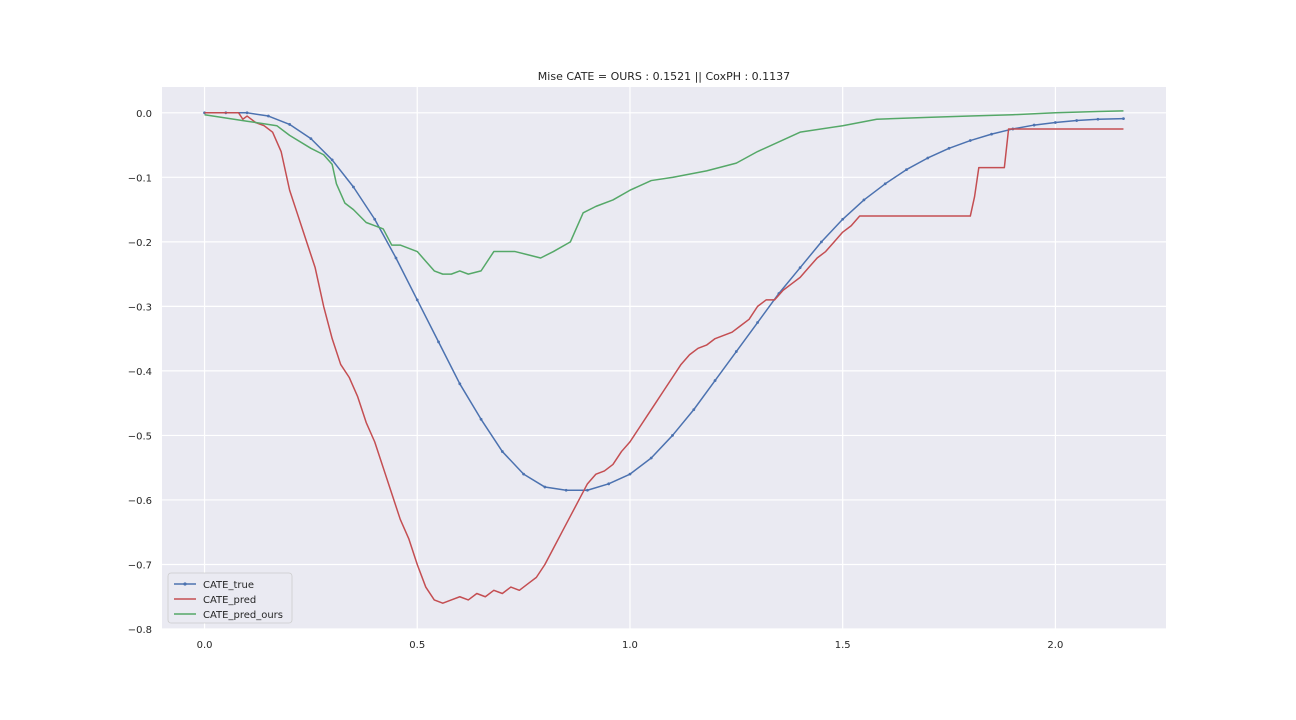 This screenshot has width=1296, height=720. Describe the element at coordinates (140, 630) in the screenshot. I see `y-tick-label: −0.8` at that location.